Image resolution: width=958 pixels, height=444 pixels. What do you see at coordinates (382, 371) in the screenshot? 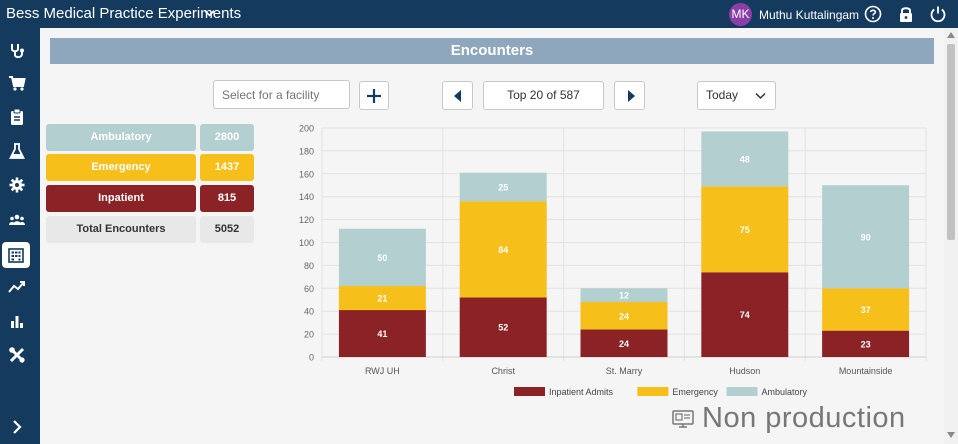
I see `x-tick-label: RWJ UH` at bounding box center [382, 371].